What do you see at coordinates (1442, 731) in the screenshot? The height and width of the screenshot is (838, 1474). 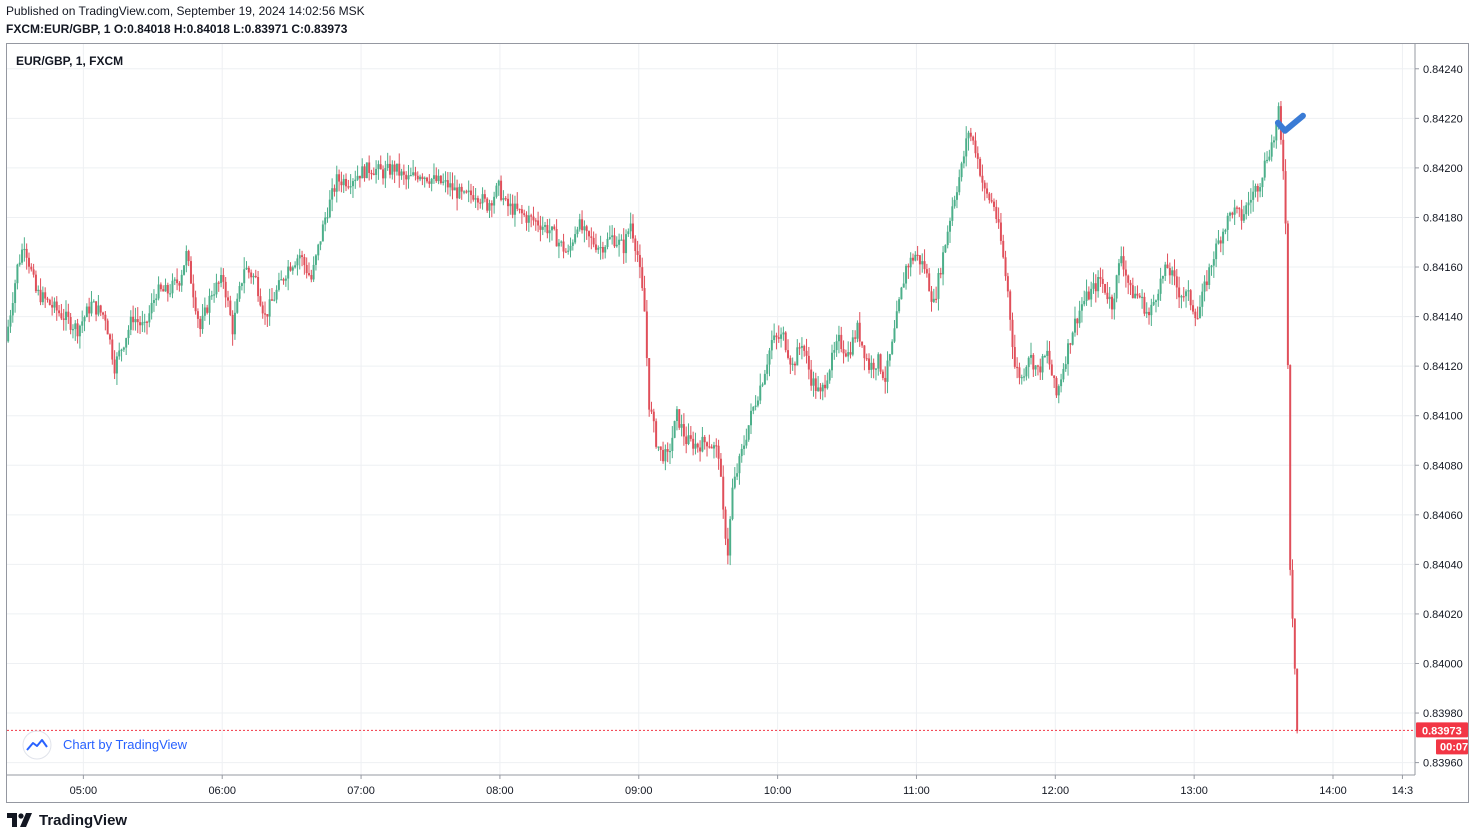 I see `last-price-label: 0.83973` at bounding box center [1442, 731].